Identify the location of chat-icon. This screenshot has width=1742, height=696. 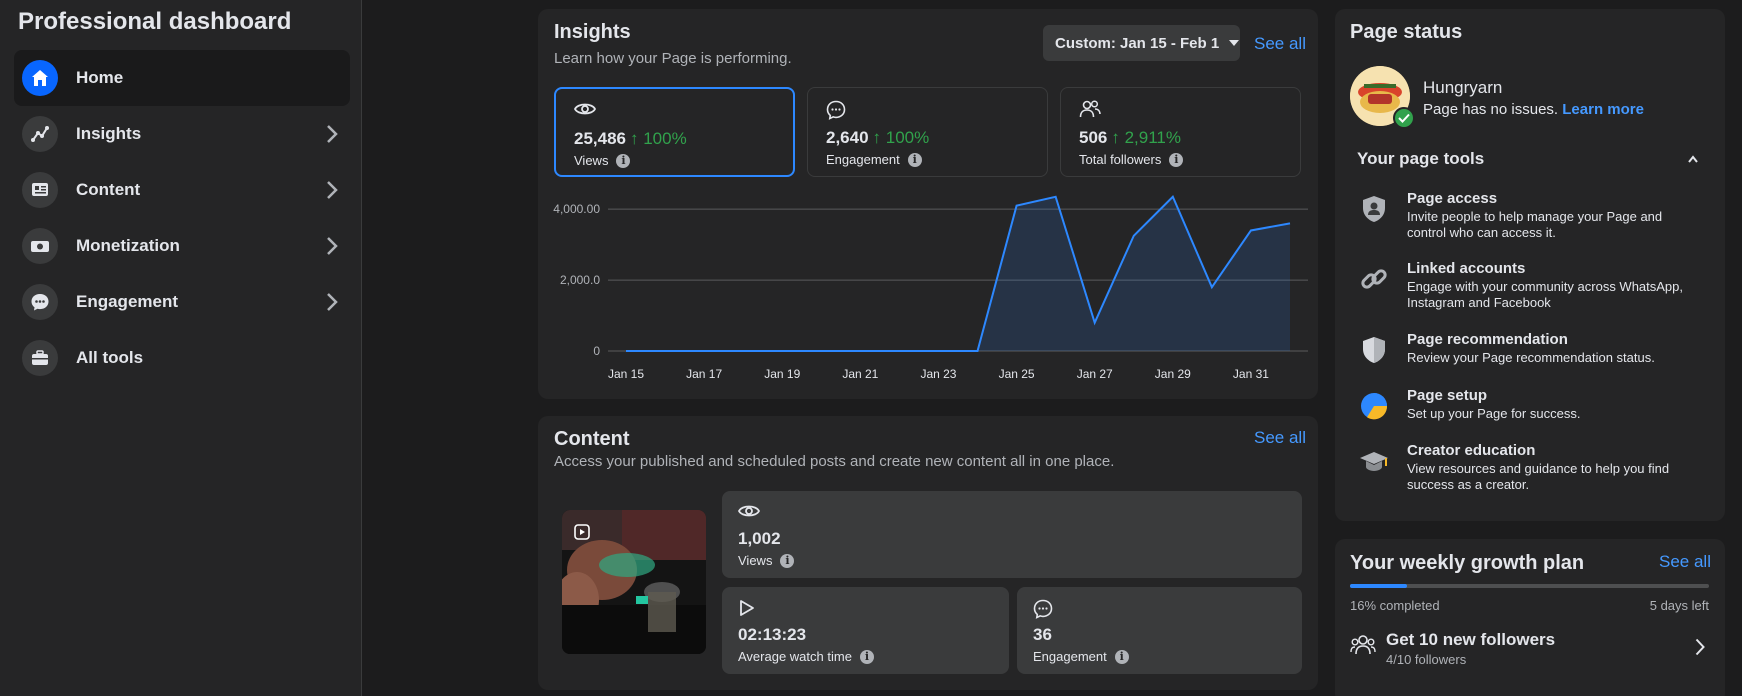
(1043, 609).